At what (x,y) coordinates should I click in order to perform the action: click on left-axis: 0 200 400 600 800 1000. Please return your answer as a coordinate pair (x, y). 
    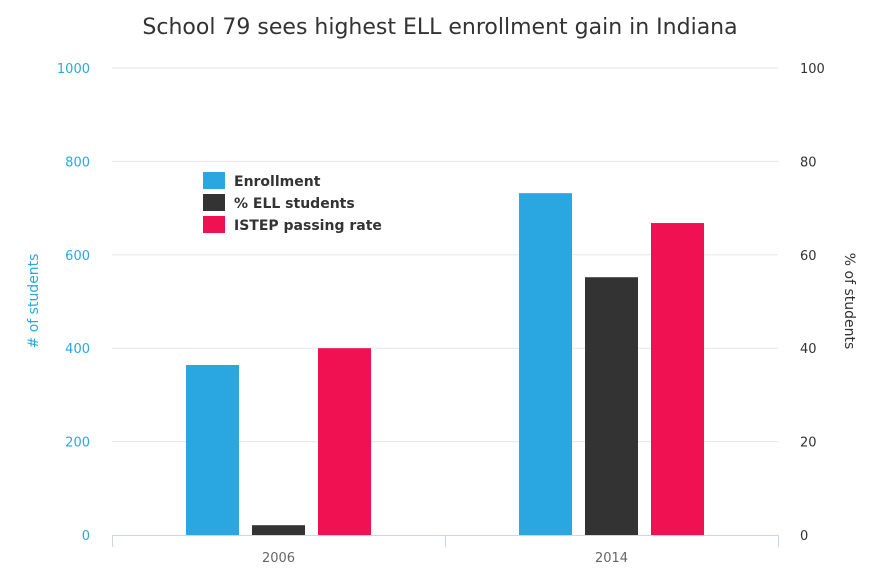
    Looking at the image, I should click on (73, 303).